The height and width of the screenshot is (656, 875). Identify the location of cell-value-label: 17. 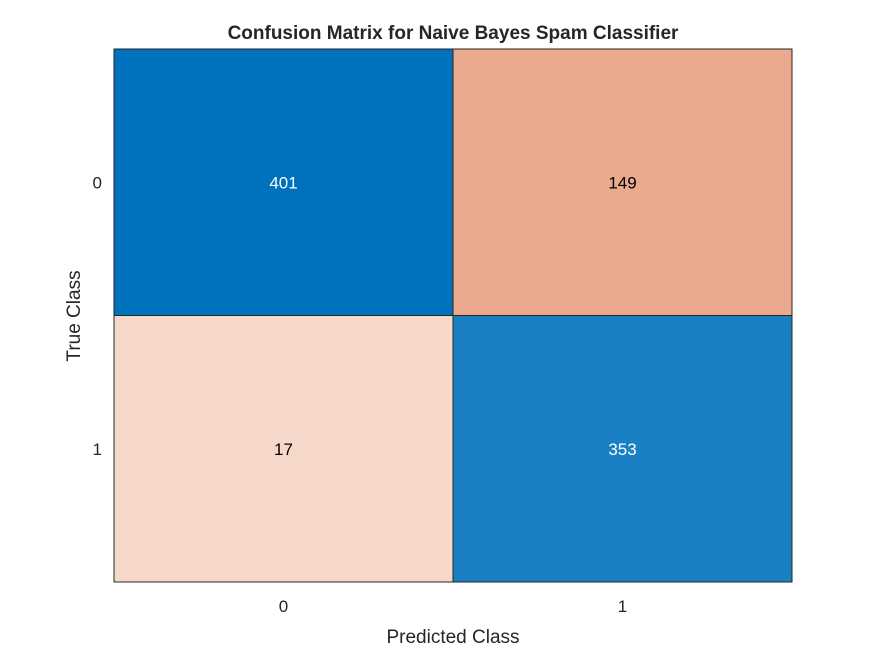
(283, 449).